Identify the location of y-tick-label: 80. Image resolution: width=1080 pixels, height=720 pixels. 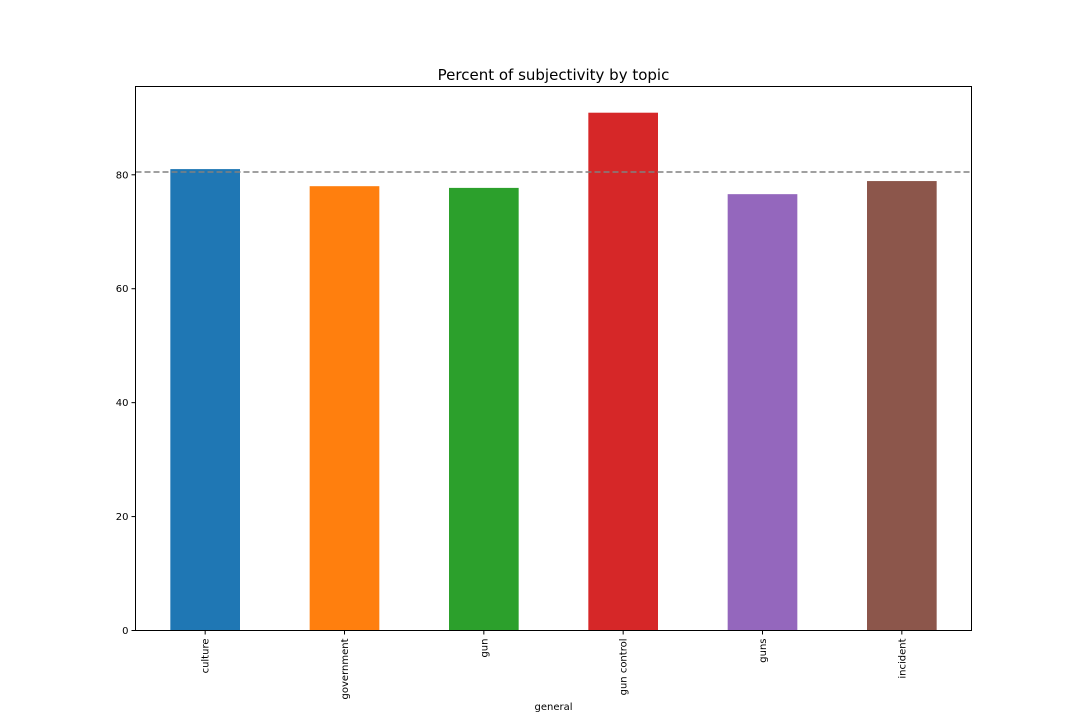
(122, 175).